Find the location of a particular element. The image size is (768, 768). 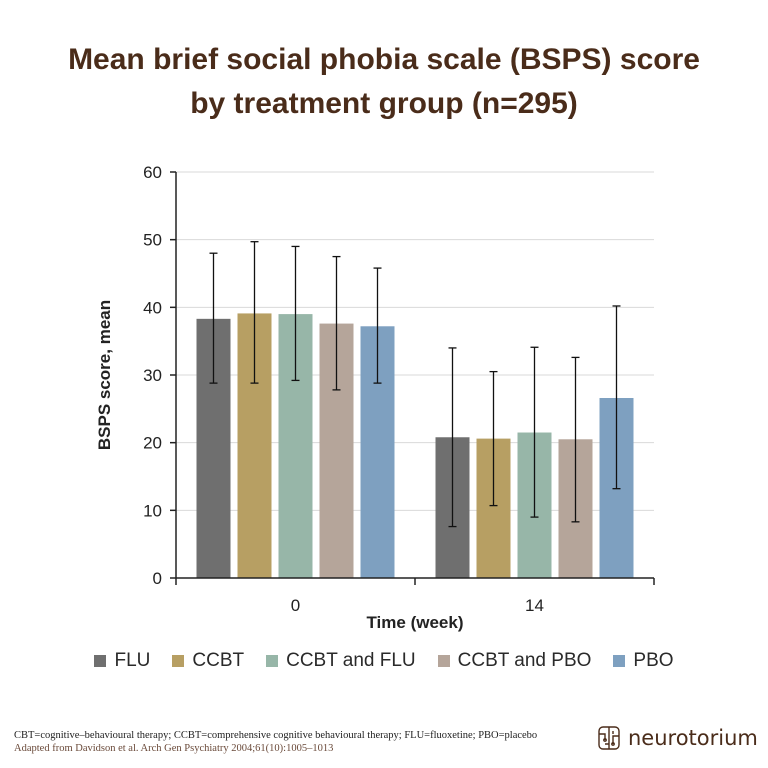

chart-title-line2: by treatment group (n=295) is located at coordinates (384, 103).